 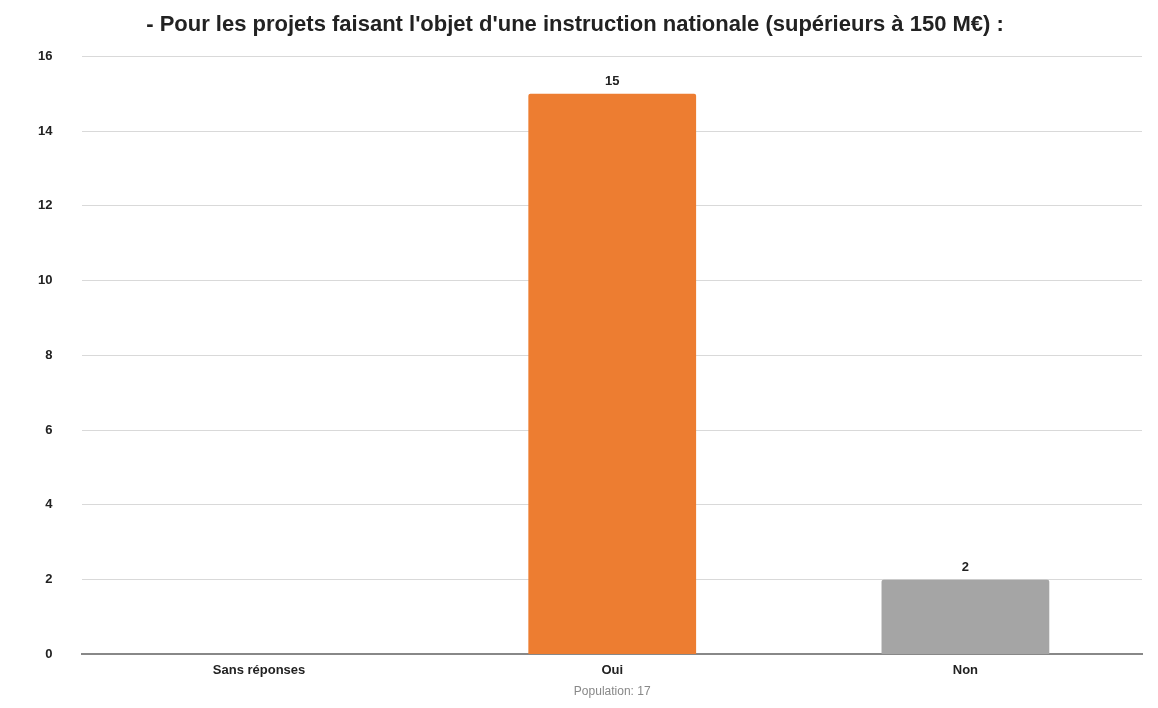 What do you see at coordinates (49, 504) in the screenshot?
I see `y-tick-label: 4` at bounding box center [49, 504].